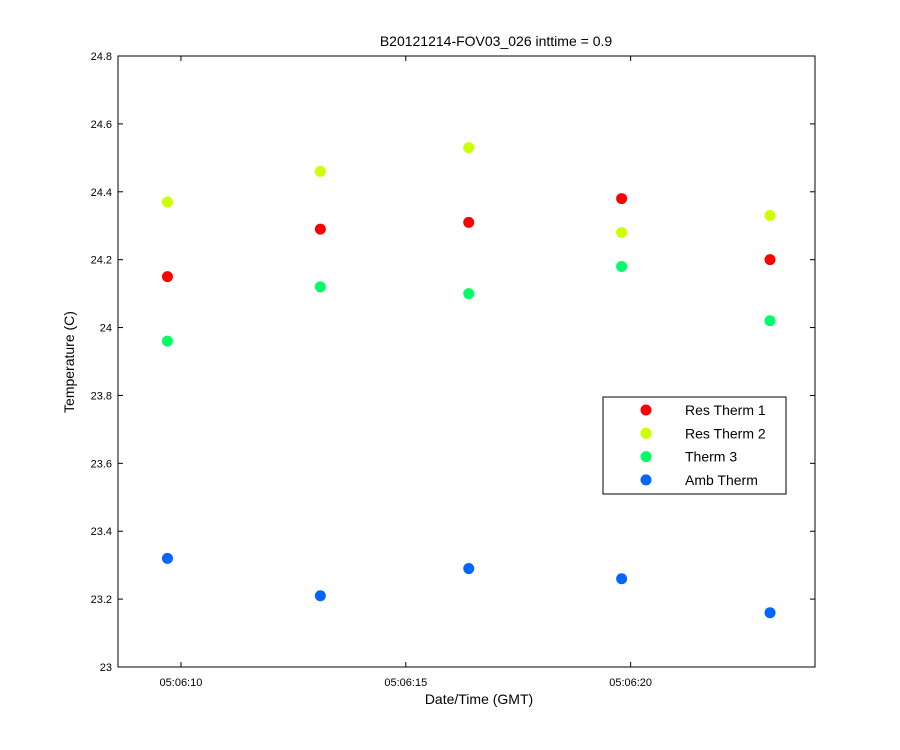  I want to click on legend-label: Res Therm 1, so click(725, 410).